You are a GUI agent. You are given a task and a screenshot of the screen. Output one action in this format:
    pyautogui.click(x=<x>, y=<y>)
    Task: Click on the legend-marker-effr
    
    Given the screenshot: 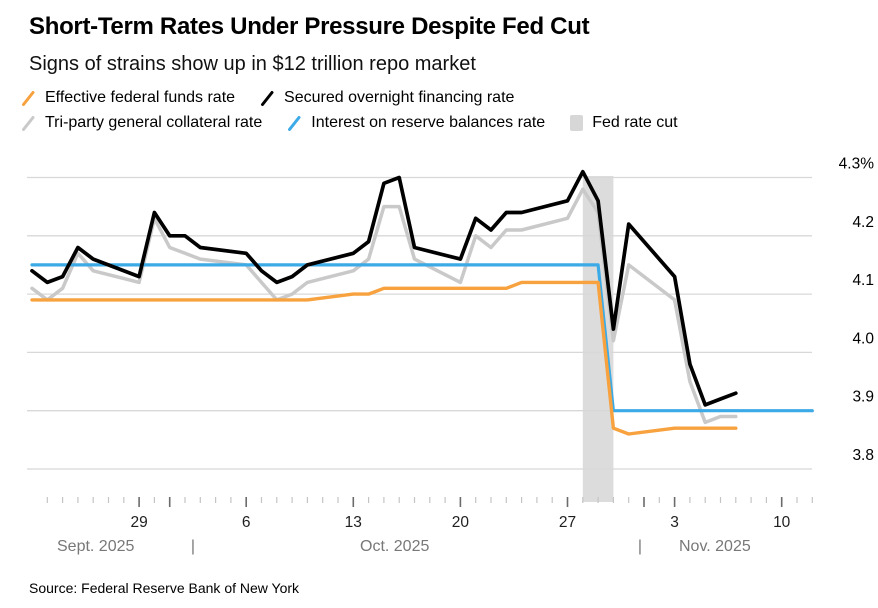 What is the action you would take?
    pyautogui.click(x=28, y=98)
    